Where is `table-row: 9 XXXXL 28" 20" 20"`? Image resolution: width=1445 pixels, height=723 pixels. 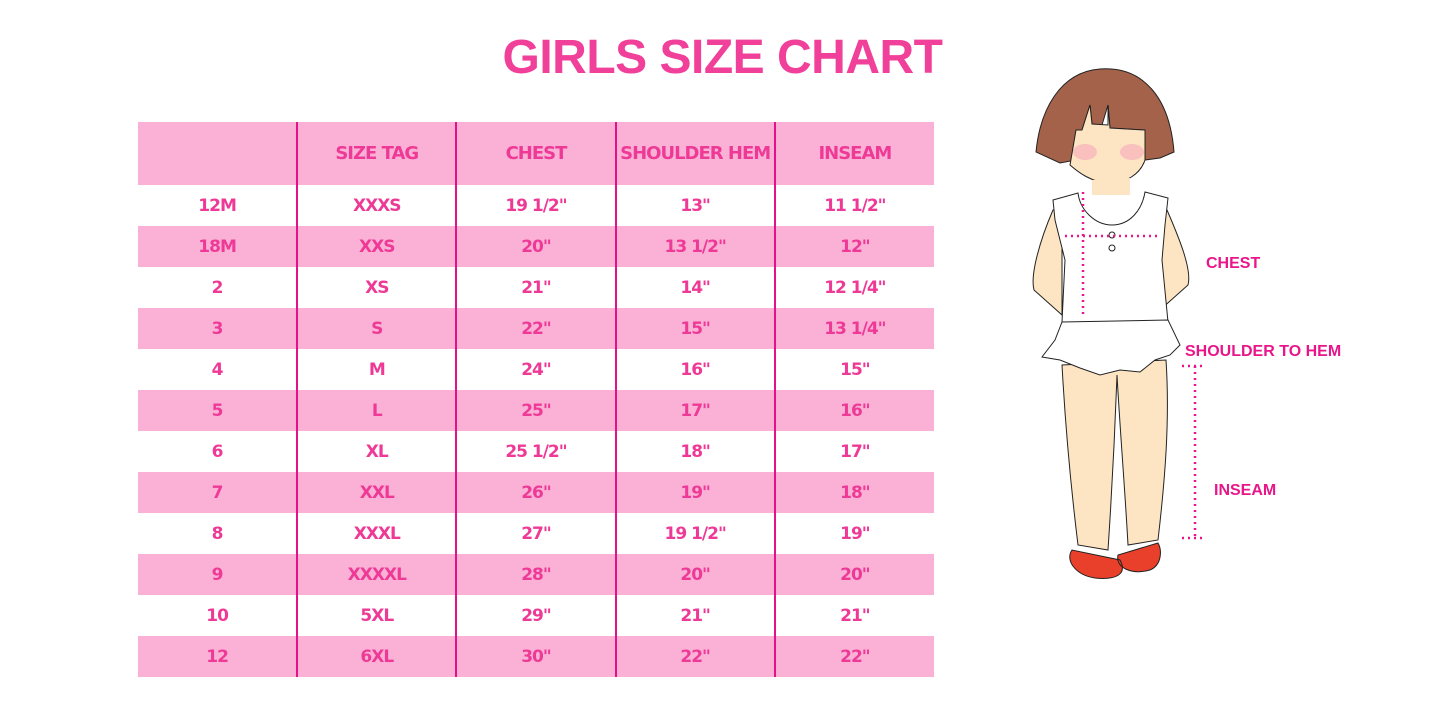
table-row: 9 XXXXL 28" 20" 20" is located at coordinates (536, 574).